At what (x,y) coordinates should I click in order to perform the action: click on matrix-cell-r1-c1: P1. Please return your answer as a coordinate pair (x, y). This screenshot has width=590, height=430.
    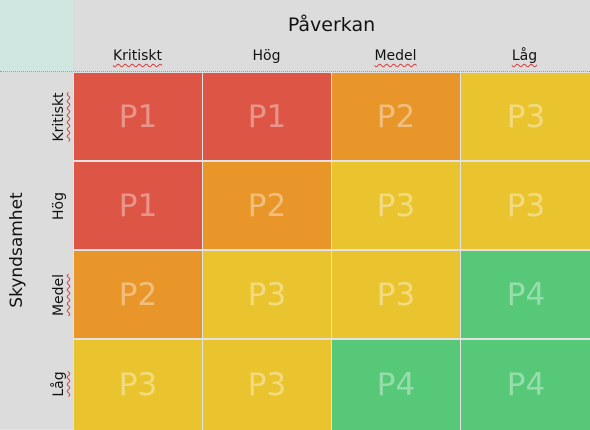
    Looking at the image, I should click on (138, 116).